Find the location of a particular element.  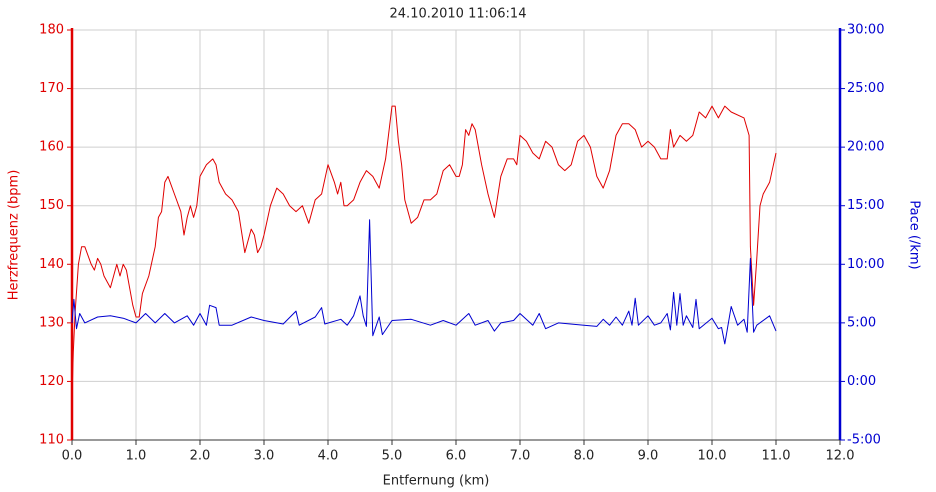

x-tick-label: 5.0 is located at coordinates (392, 456).